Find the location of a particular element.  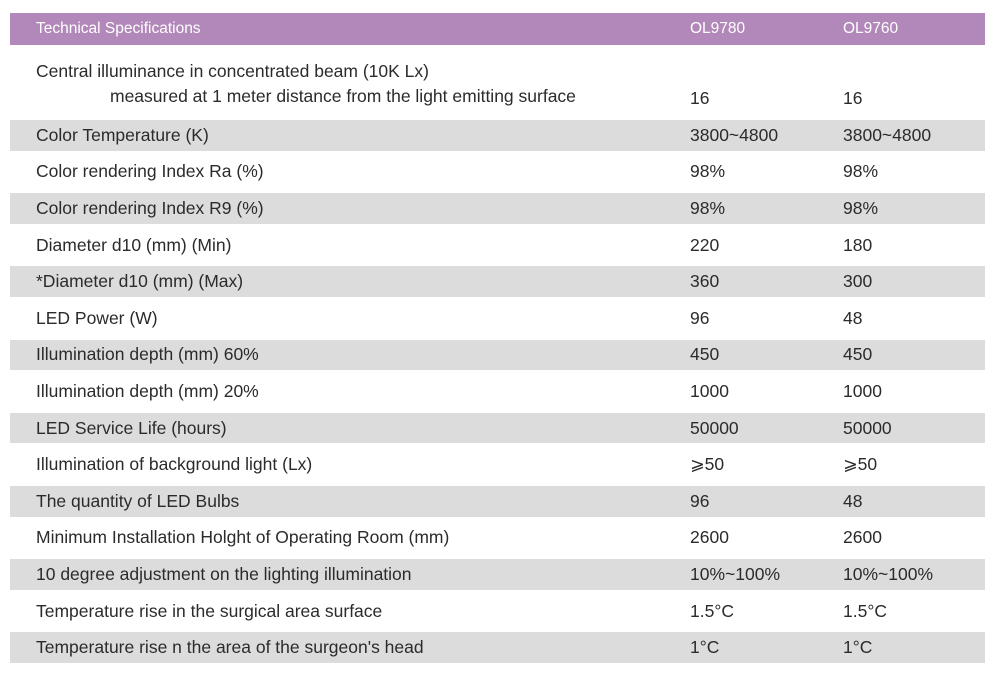

spec-value-ol9780: 3800~4800 is located at coordinates (734, 134).